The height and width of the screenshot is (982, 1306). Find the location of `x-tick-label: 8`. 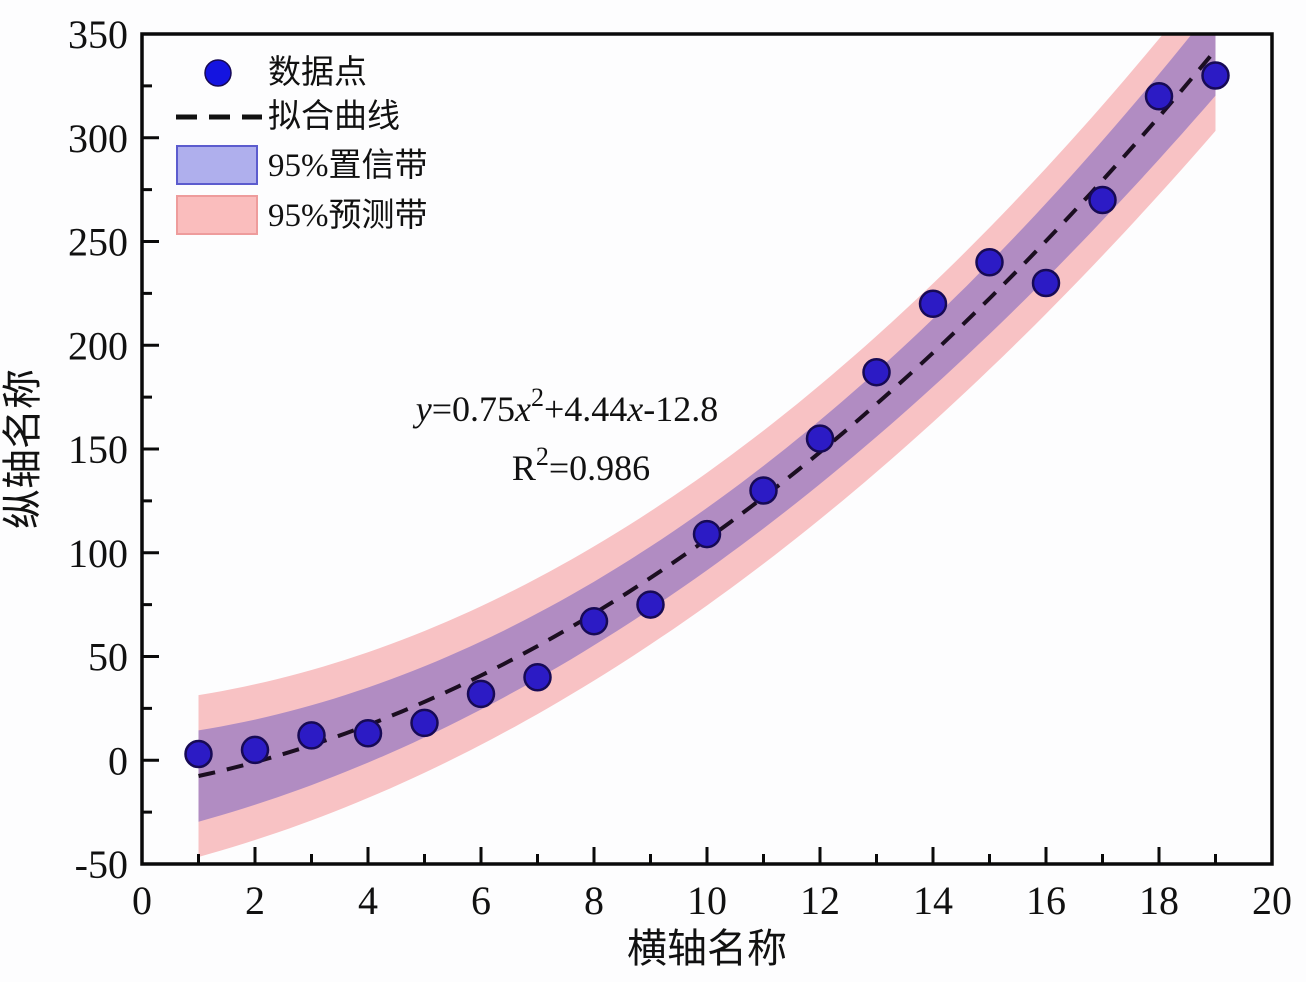

x-tick-label: 8 is located at coordinates (594, 900).